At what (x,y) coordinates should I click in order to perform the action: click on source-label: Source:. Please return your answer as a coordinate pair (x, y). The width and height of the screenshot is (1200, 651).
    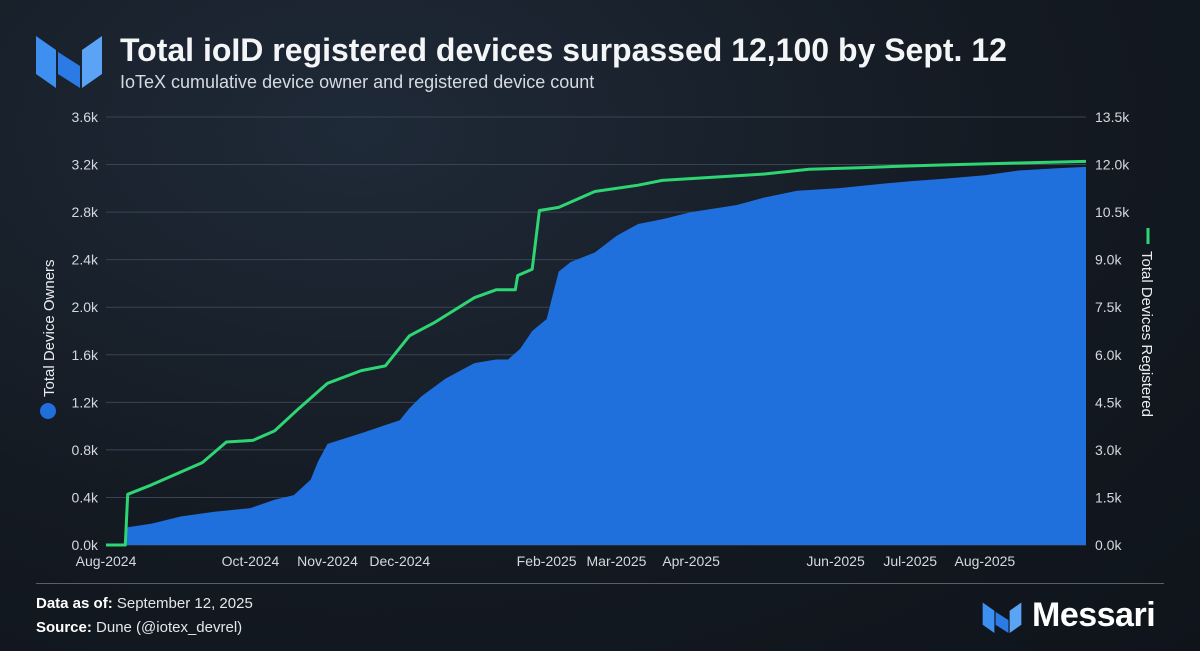
    Looking at the image, I should click on (64, 627).